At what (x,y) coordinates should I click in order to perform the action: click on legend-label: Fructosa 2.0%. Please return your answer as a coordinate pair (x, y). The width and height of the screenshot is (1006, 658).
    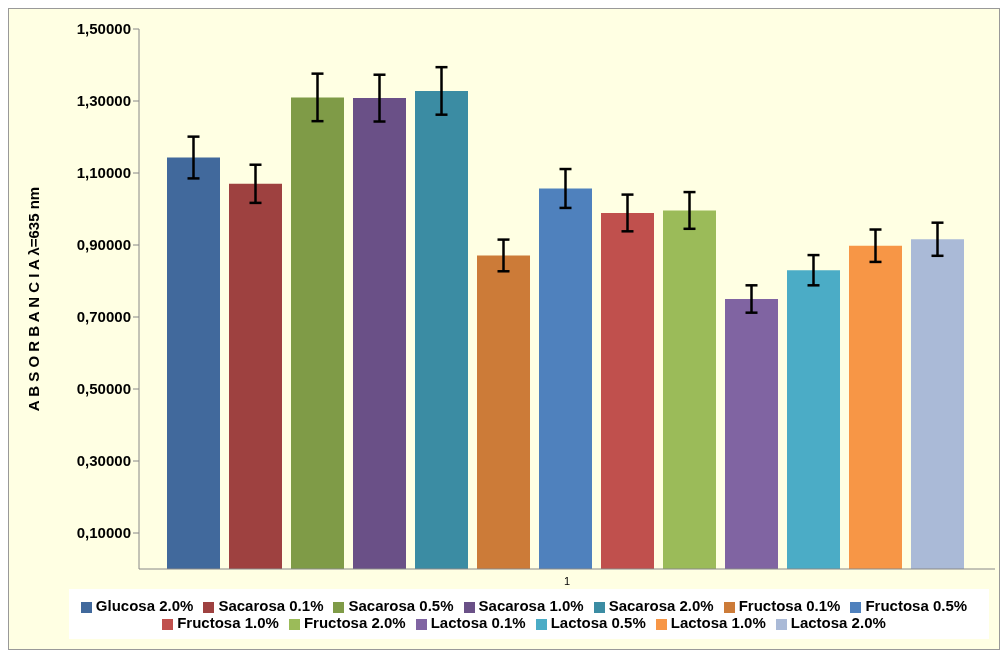
    Looking at the image, I should click on (354, 622).